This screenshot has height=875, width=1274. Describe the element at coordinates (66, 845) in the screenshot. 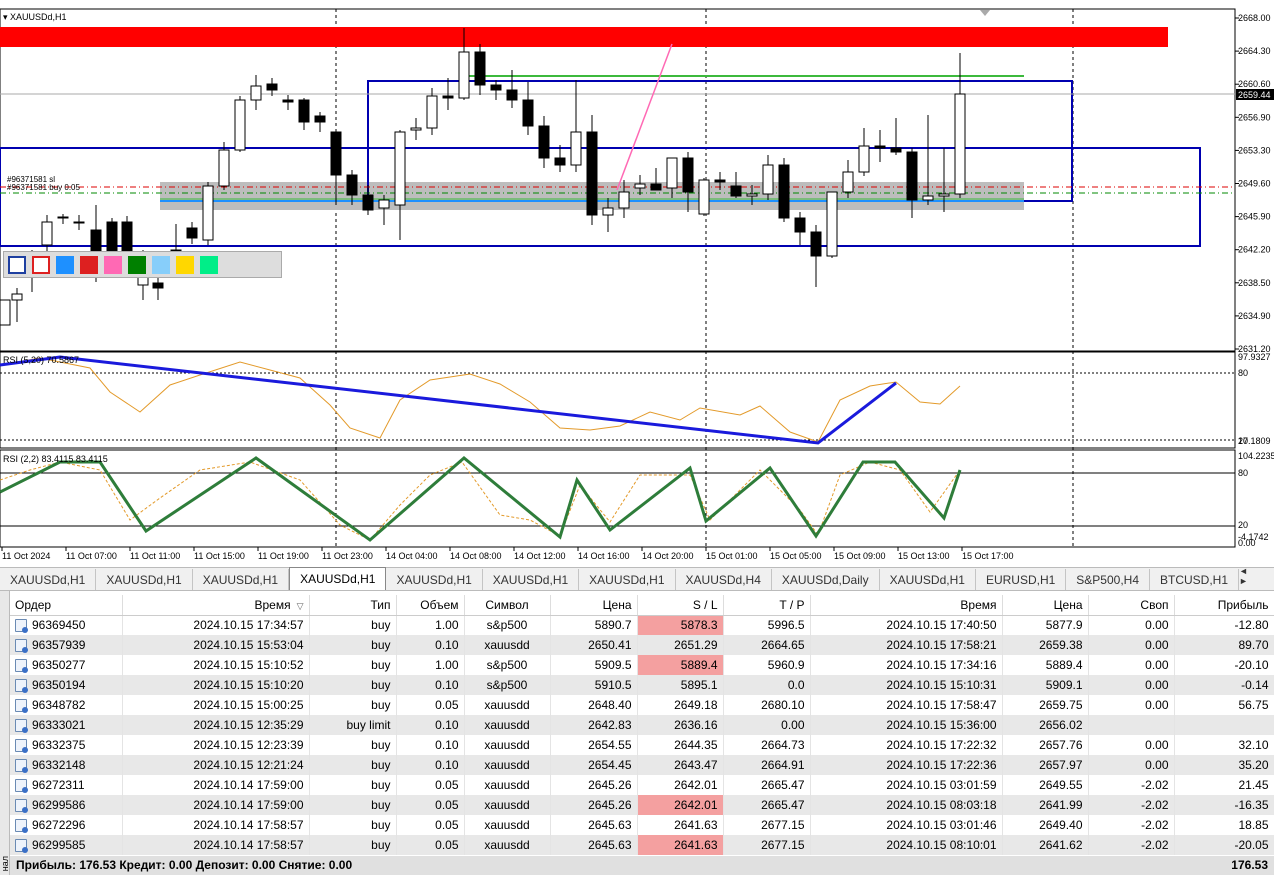

I see `cell-order: 96299585` at that location.